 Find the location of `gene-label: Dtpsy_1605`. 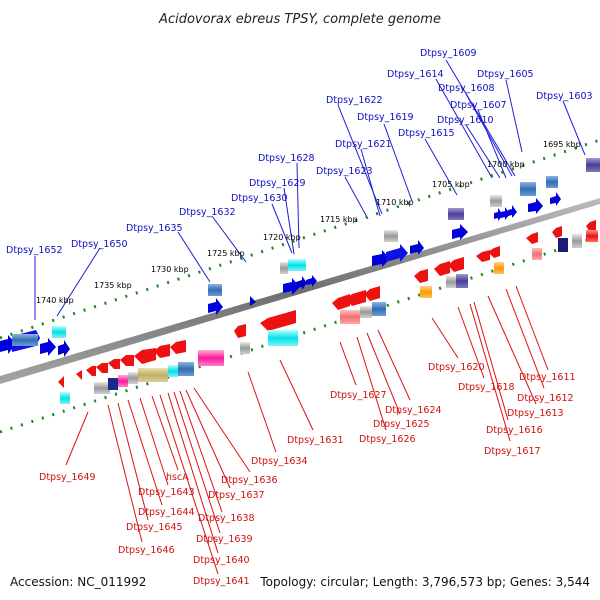

gene-label: Dtpsy_1605 is located at coordinates (505, 74).